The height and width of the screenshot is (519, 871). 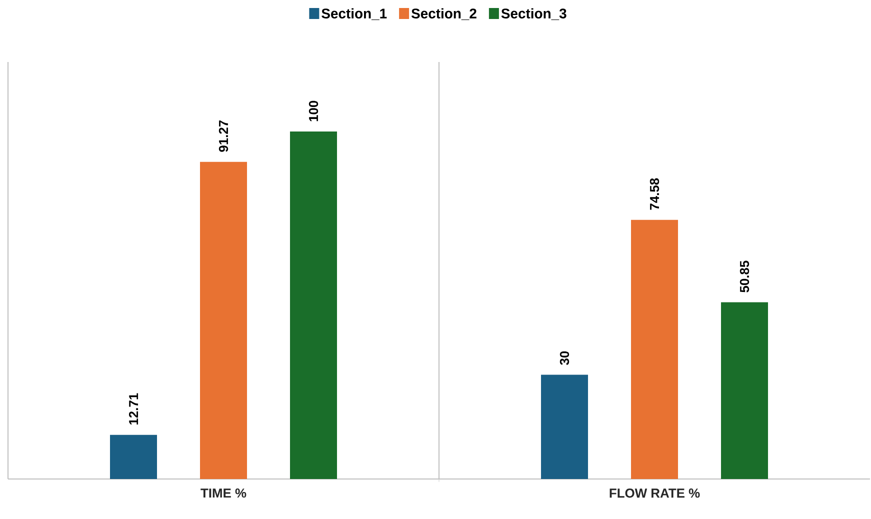 What do you see at coordinates (565, 358) in the screenshot?
I see `data-label: 30` at bounding box center [565, 358].